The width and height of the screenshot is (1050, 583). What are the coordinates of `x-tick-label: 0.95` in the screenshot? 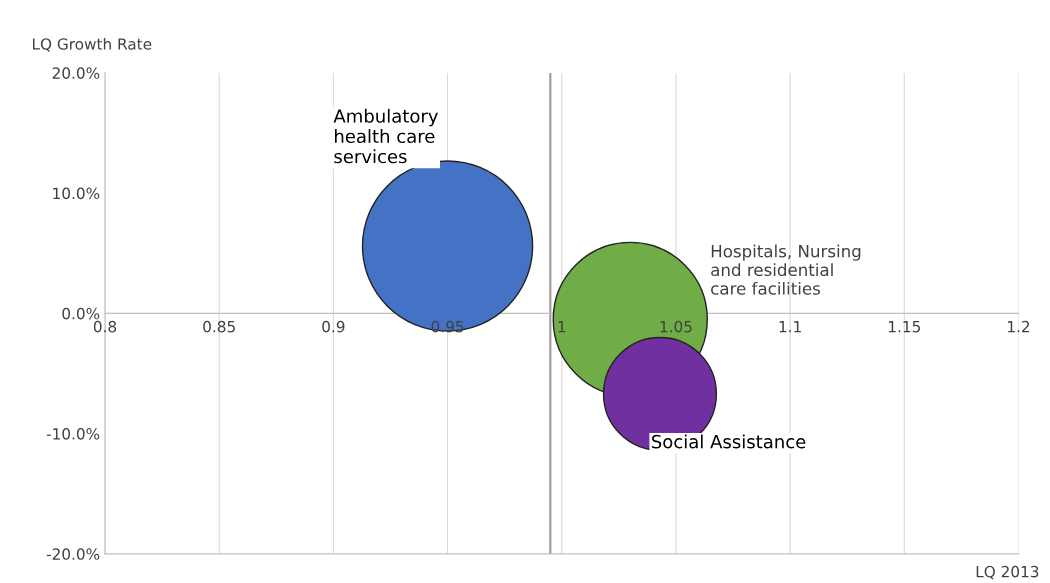 It's located at (447, 326).